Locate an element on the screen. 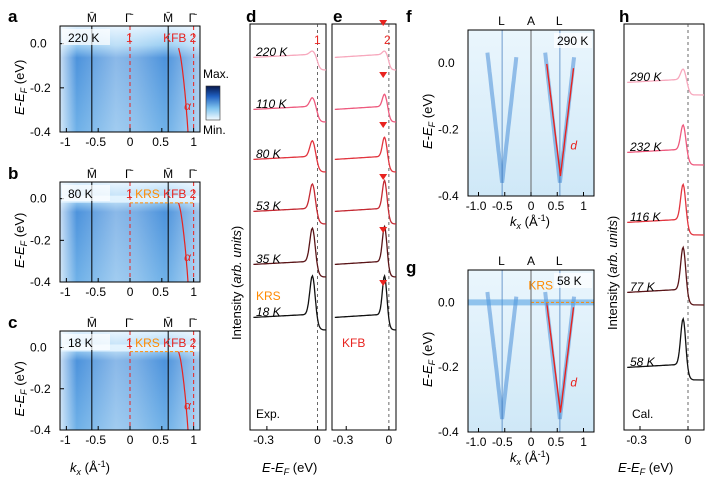  edc-curve-116K is located at coordinates (666, 209).